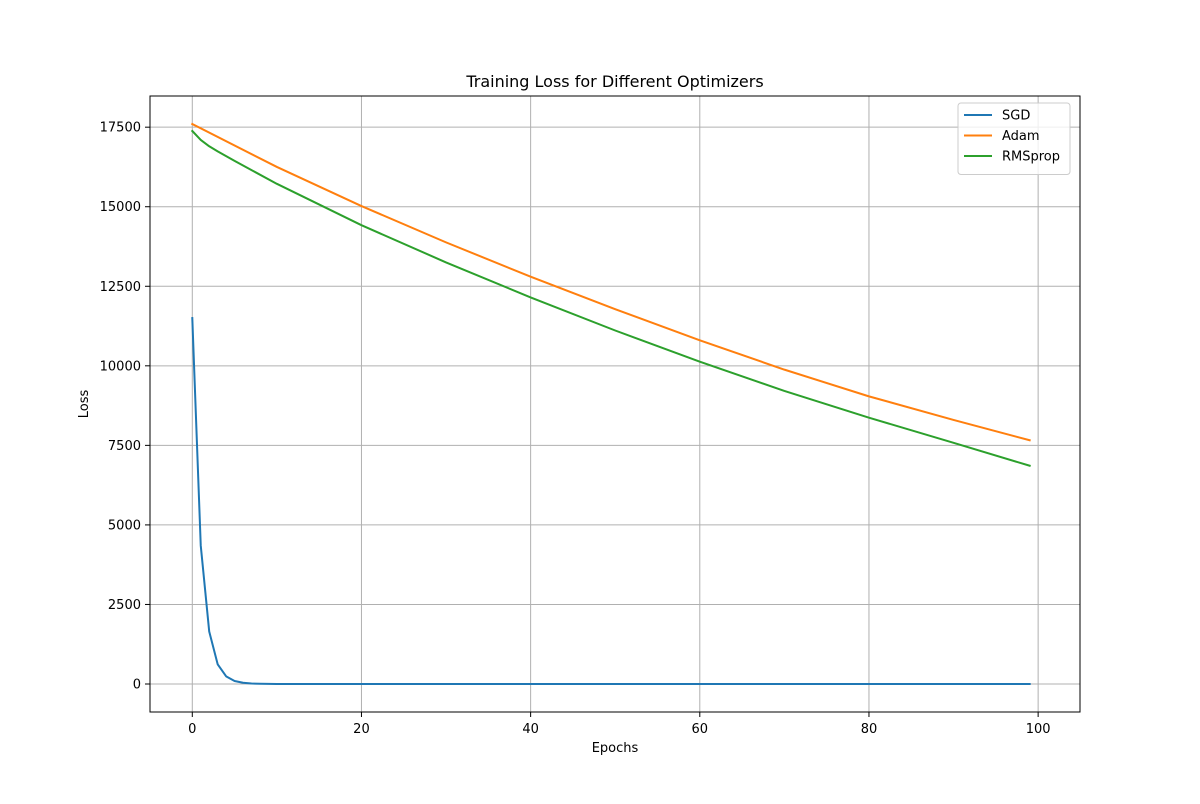 The width and height of the screenshot is (1200, 804). I want to click on legend-label-sgd: SGD, so click(1016, 116).